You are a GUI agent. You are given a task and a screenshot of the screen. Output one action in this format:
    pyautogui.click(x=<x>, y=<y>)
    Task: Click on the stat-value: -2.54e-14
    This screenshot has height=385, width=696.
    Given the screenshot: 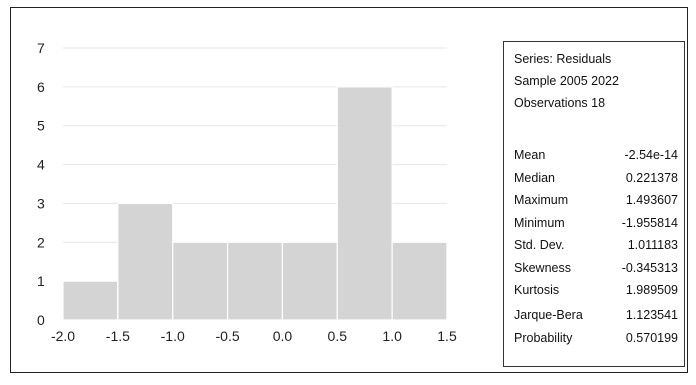 What is the action you would take?
    pyautogui.click(x=651, y=155)
    